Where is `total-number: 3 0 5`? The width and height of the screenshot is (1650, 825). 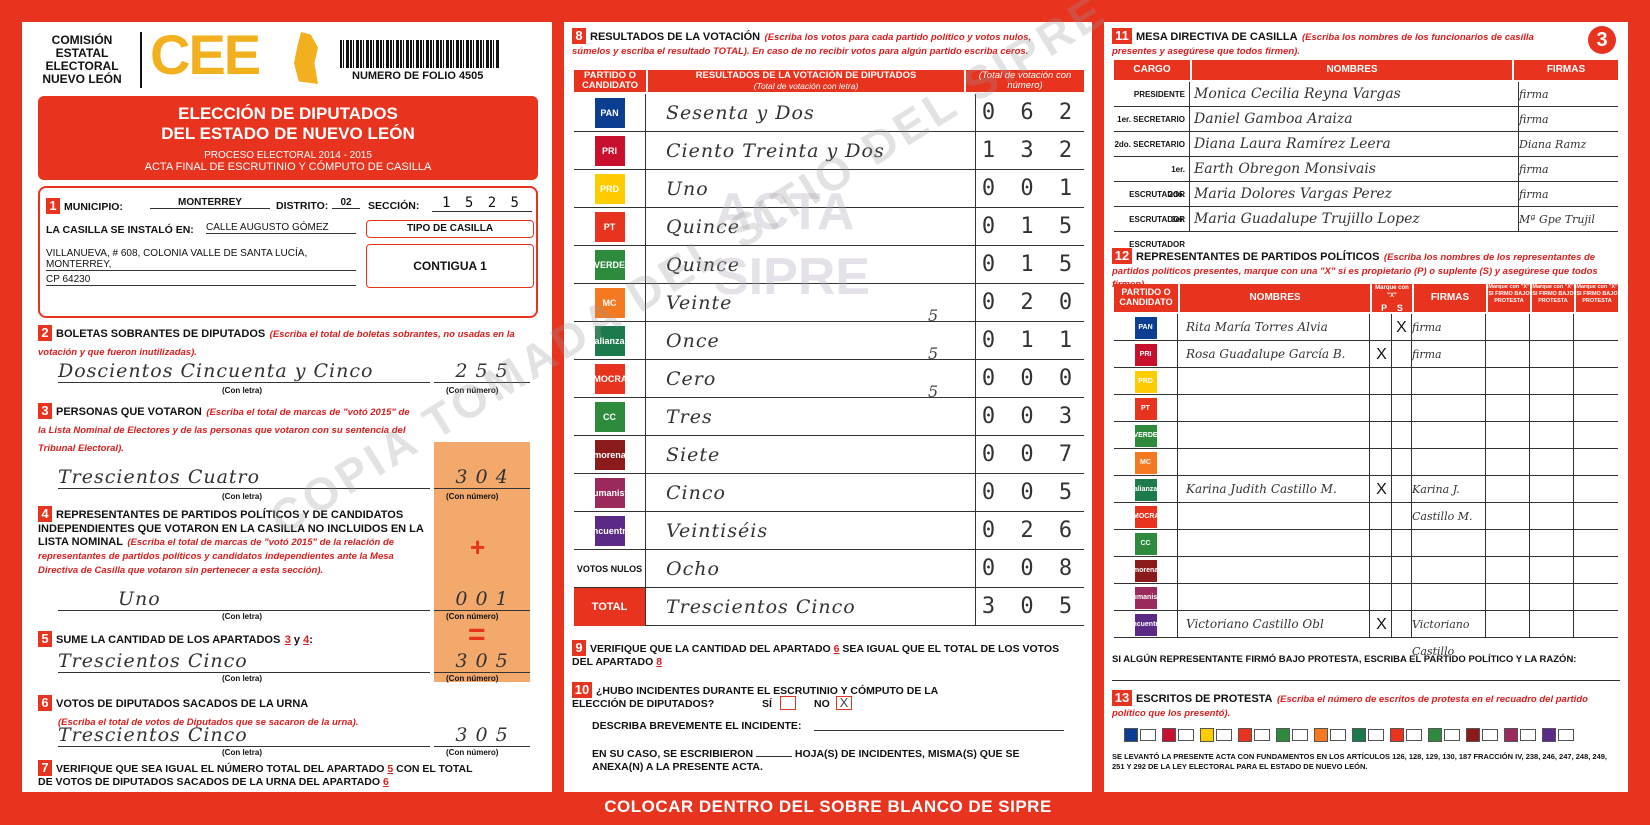 total-number: 3 0 5 is located at coordinates (1030, 606).